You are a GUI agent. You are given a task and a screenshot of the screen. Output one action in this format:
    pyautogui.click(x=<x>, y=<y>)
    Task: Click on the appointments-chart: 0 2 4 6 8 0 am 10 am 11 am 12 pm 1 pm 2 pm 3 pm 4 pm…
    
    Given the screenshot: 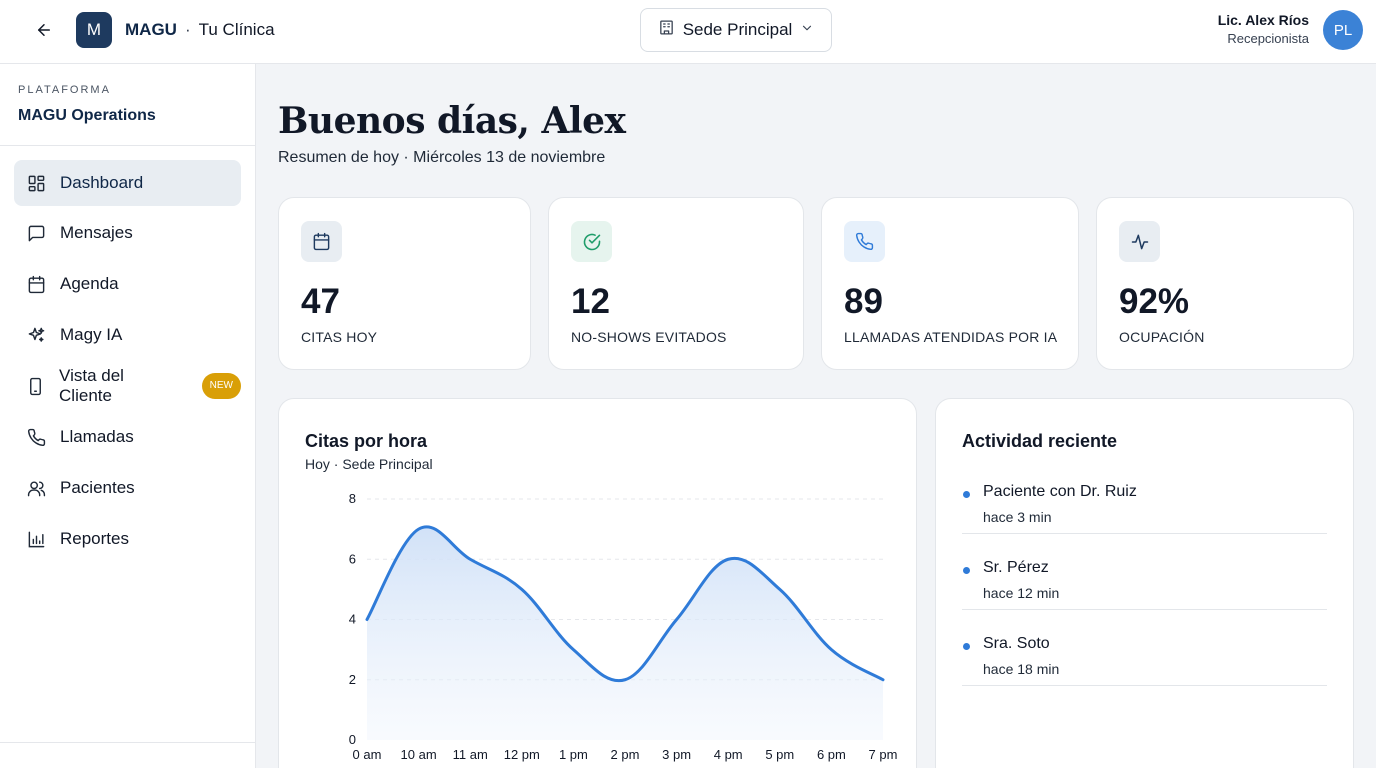 What is the action you would take?
    pyautogui.click(x=623, y=626)
    